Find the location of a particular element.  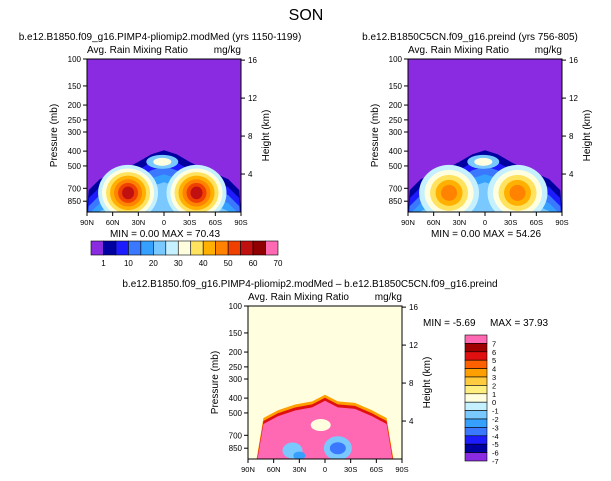

panel3-field is located at coordinates (325, 382).